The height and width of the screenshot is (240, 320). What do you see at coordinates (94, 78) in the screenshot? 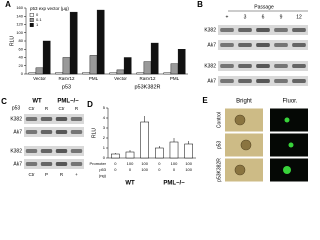
I see `x-tick-label: PML` at bounding box center [94, 78].